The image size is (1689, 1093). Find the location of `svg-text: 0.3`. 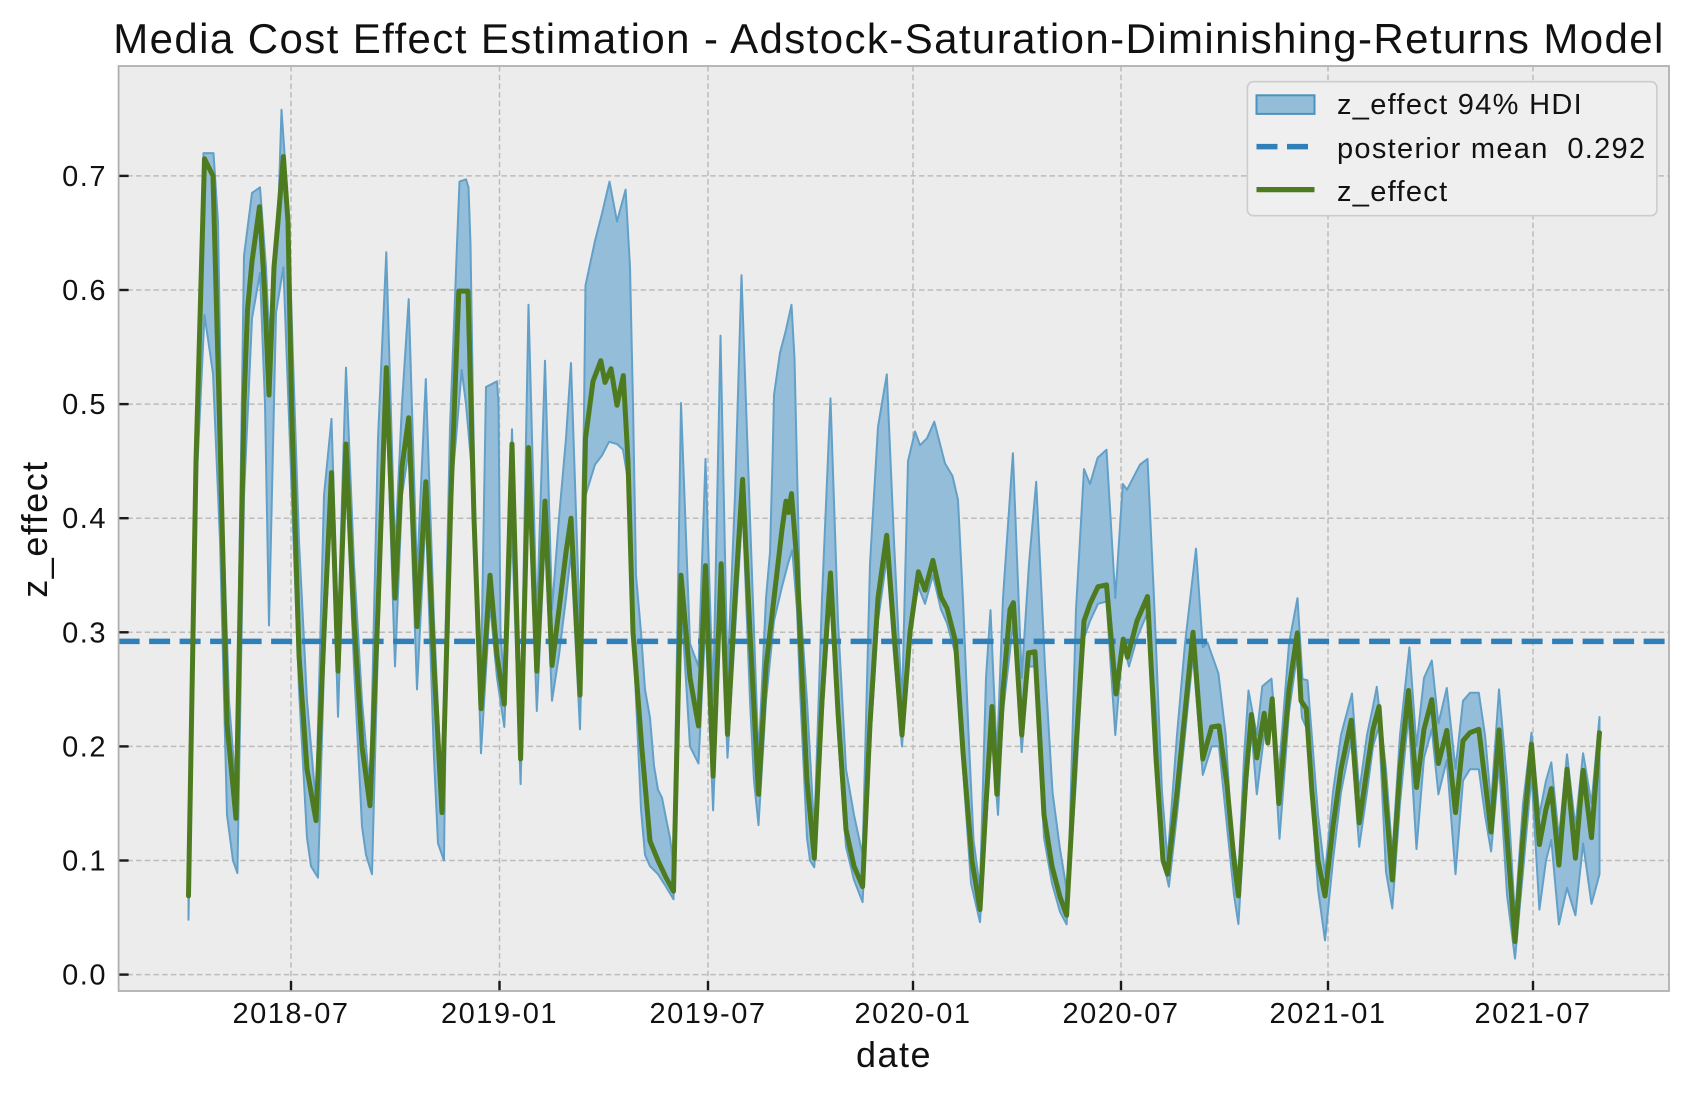

svg-text: 0.3 is located at coordinates (84, 633).